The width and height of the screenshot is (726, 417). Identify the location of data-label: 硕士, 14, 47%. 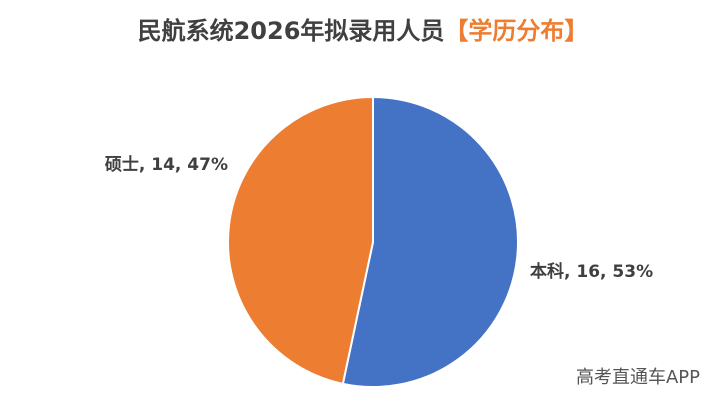
(166, 164).